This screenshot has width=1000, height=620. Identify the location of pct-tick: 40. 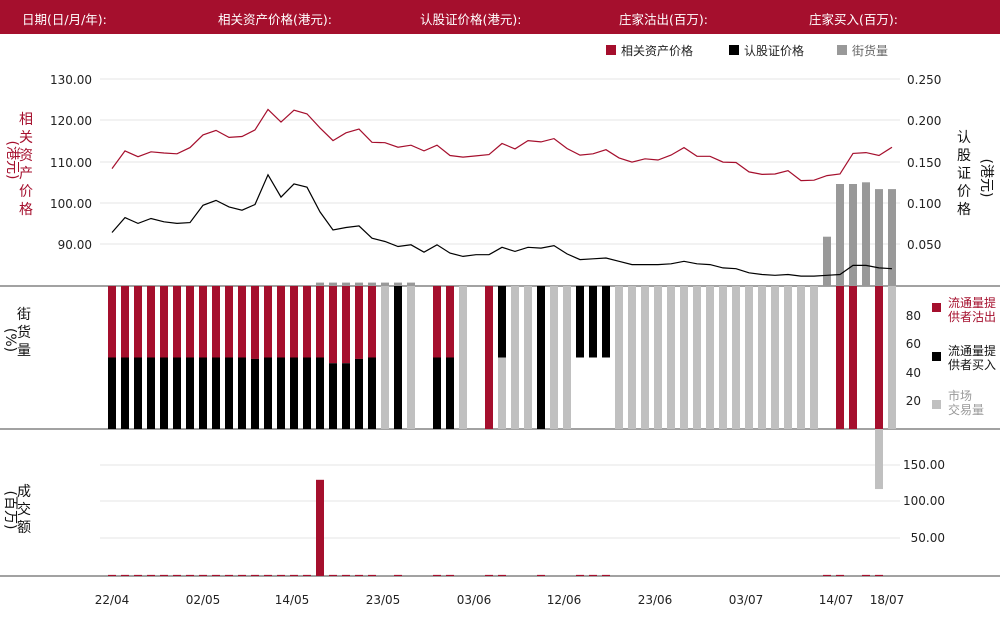
(913, 373).